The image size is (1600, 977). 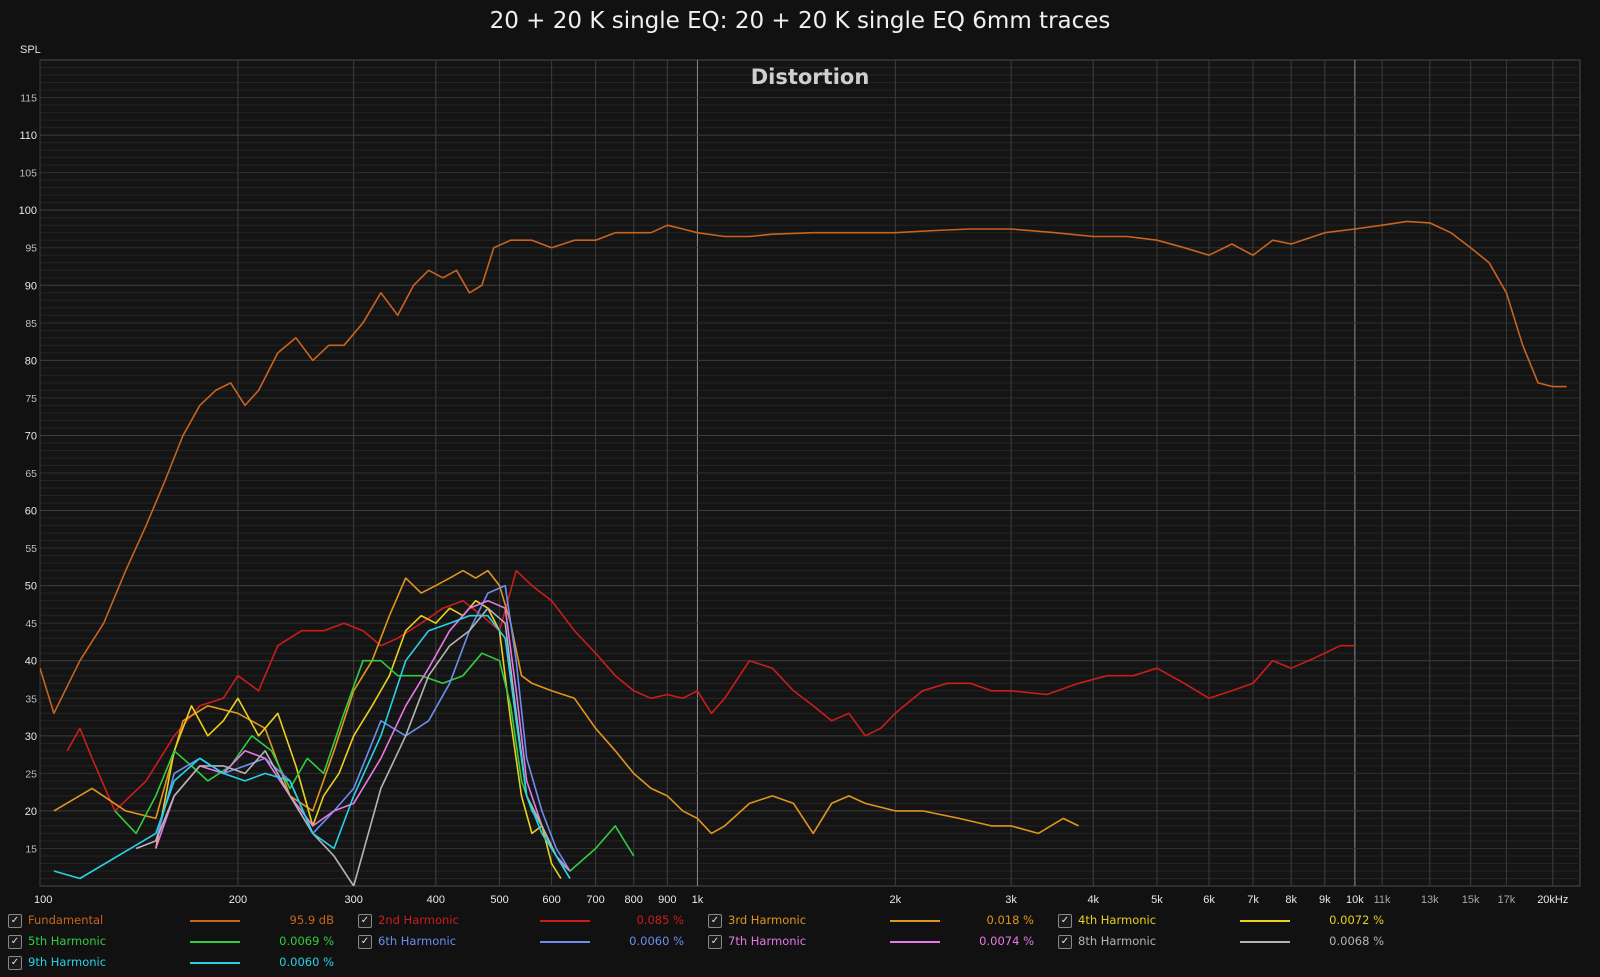 What do you see at coordinates (1011, 900) in the screenshot?
I see `x-tick-label: 3k` at bounding box center [1011, 900].